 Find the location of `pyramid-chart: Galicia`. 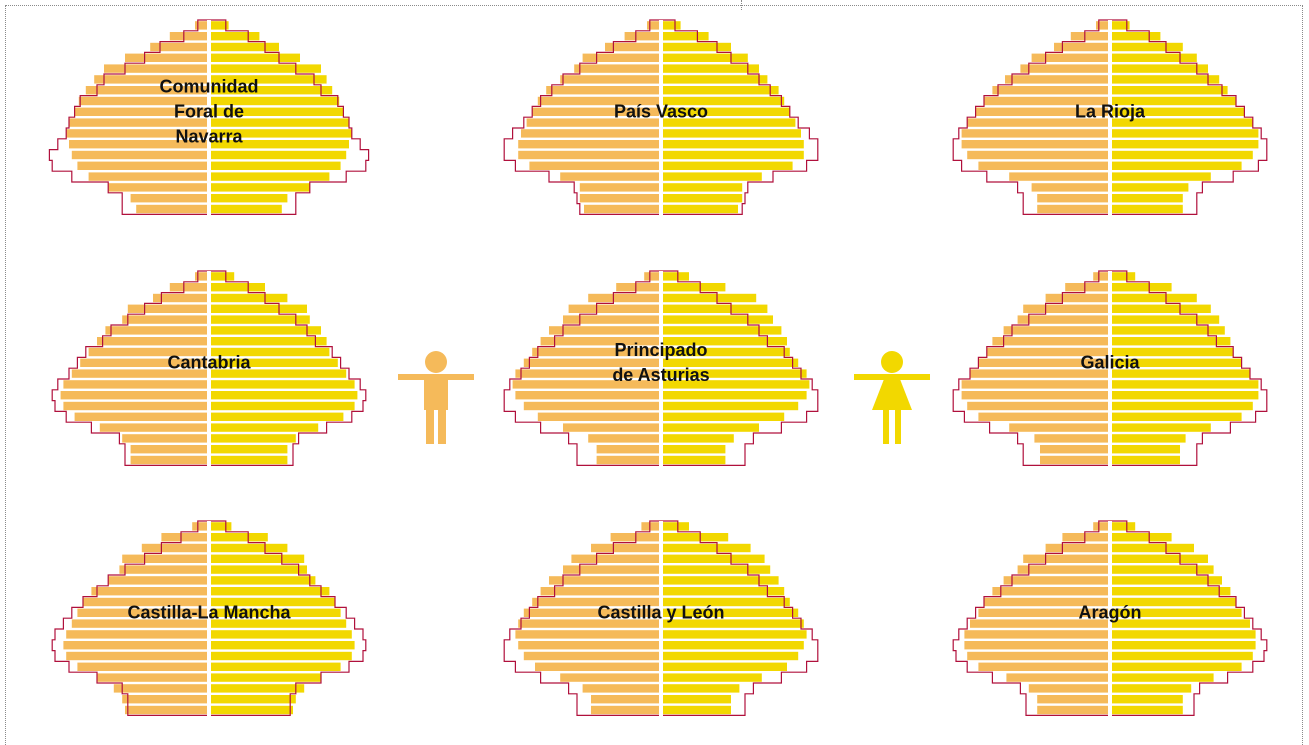

pyramid-chart: Galicia is located at coordinates (1110, 369).